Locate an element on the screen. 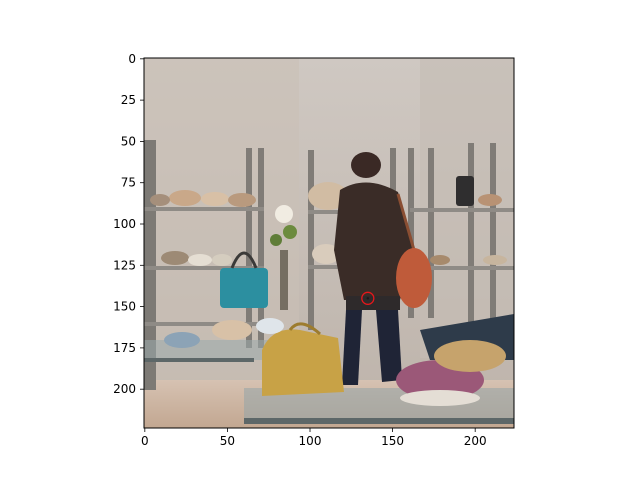  x-tick-label: 50 is located at coordinates (227, 441).